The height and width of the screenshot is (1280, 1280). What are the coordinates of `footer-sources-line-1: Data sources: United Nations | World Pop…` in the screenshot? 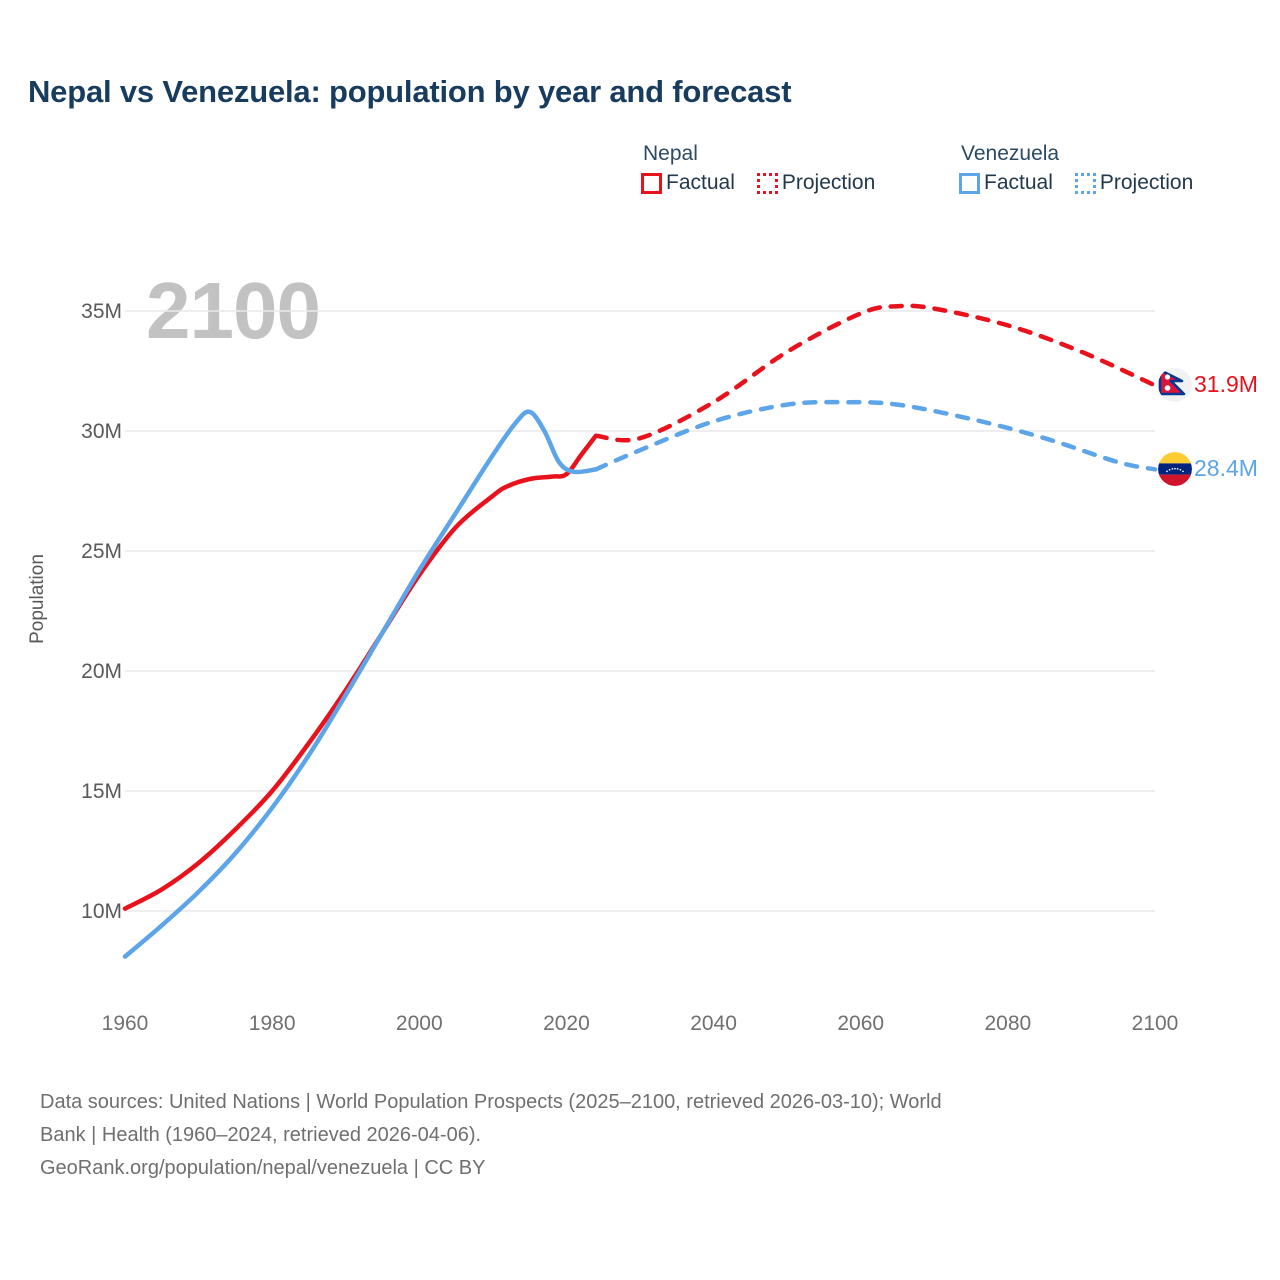 It's located at (491, 1102).